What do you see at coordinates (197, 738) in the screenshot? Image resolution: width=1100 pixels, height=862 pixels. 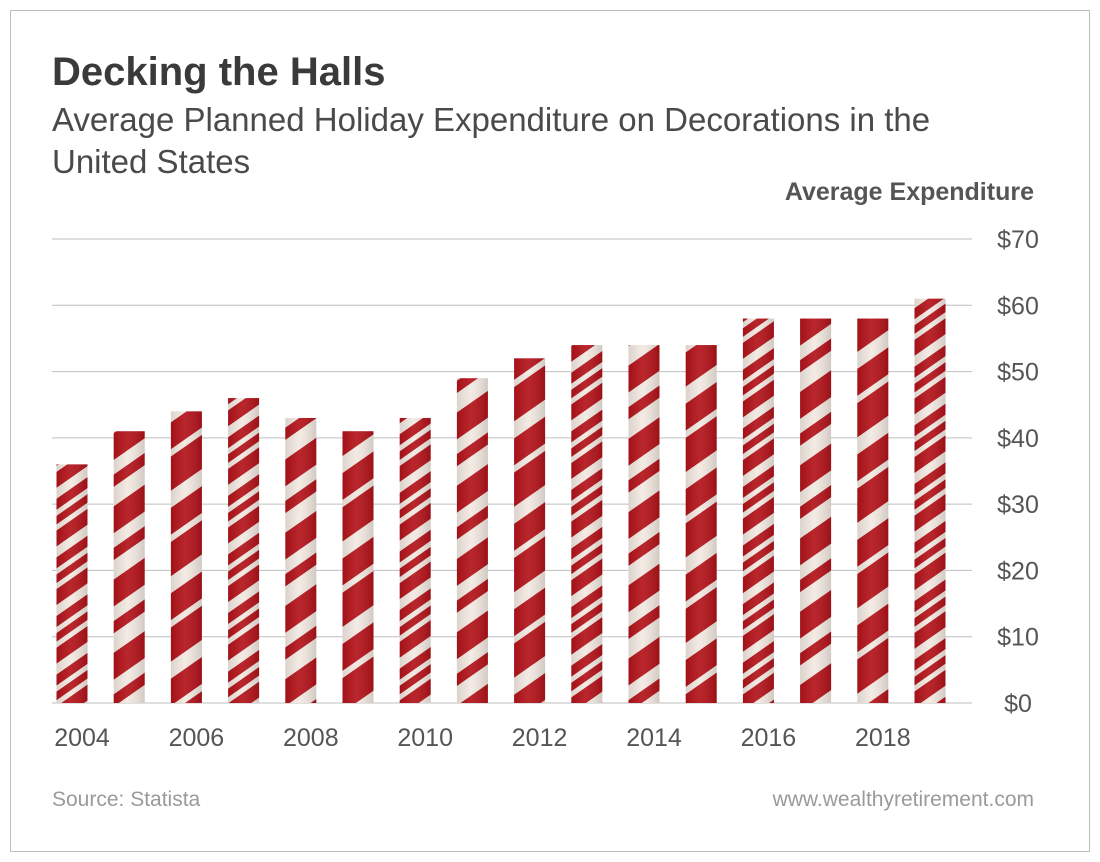 I see `x-tick-label: 2006` at bounding box center [197, 738].